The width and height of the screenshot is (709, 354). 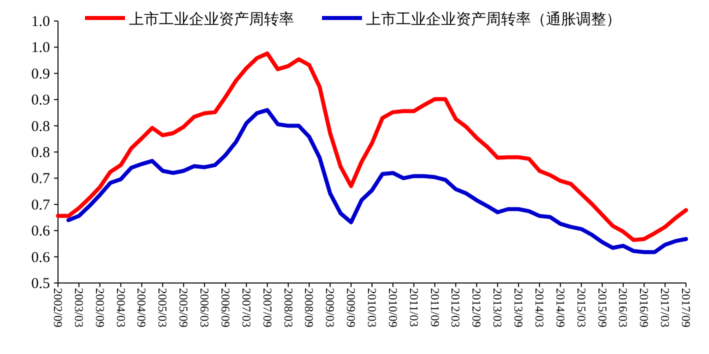 What do you see at coordinates (225, 308) in the screenshot?
I see `x-tick-label: 2006/09` at bounding box center [225, 308].